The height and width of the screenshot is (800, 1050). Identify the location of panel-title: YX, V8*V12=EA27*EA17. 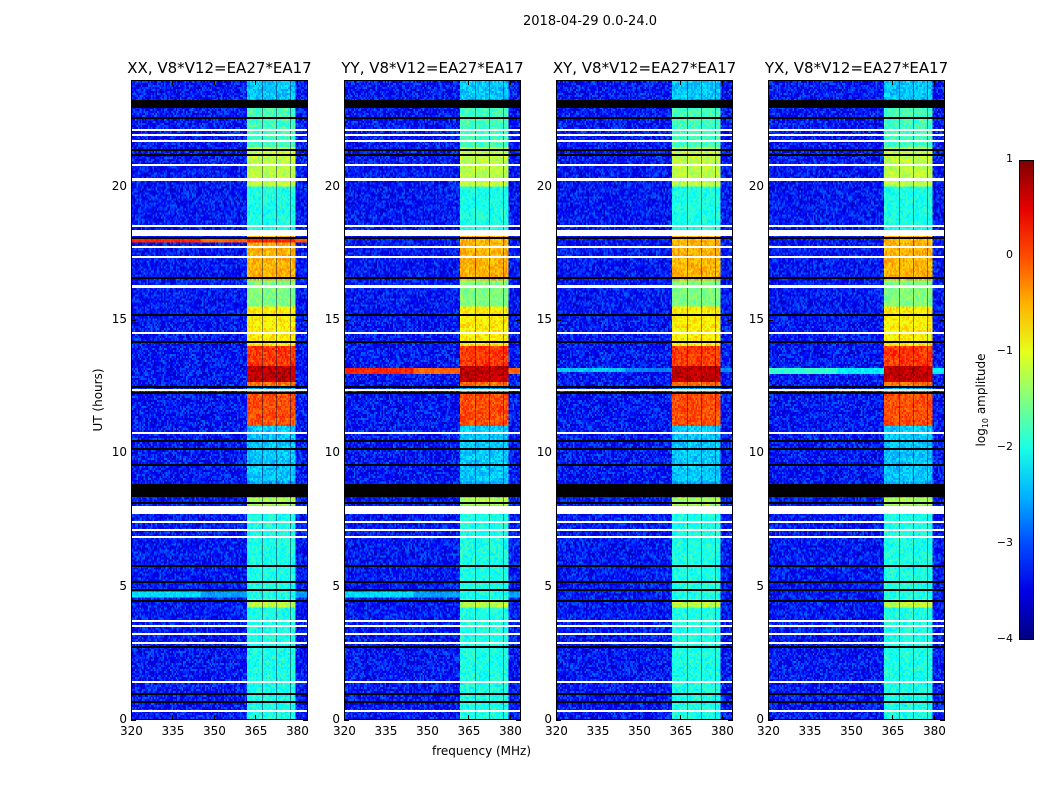
(856, 68).